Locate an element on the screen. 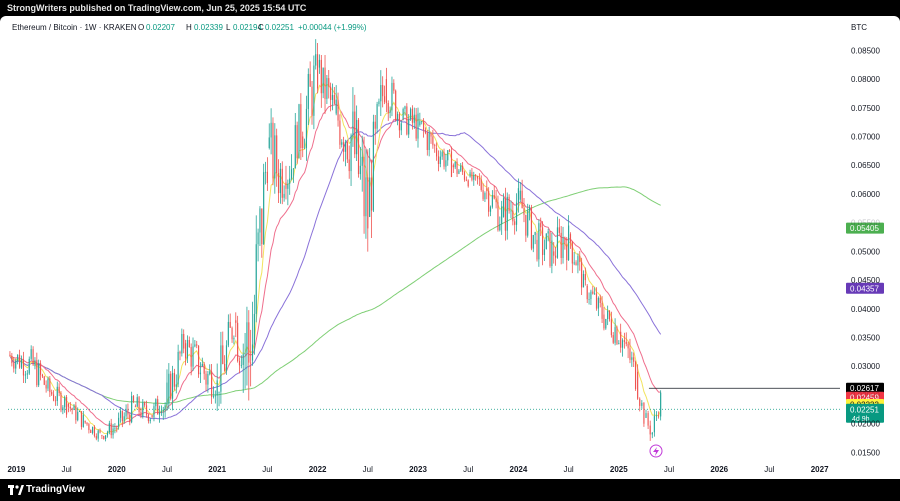 This screenshot has height=501, width=900. y-tick-label: 0.05000 is located at coordinates (865, 251).